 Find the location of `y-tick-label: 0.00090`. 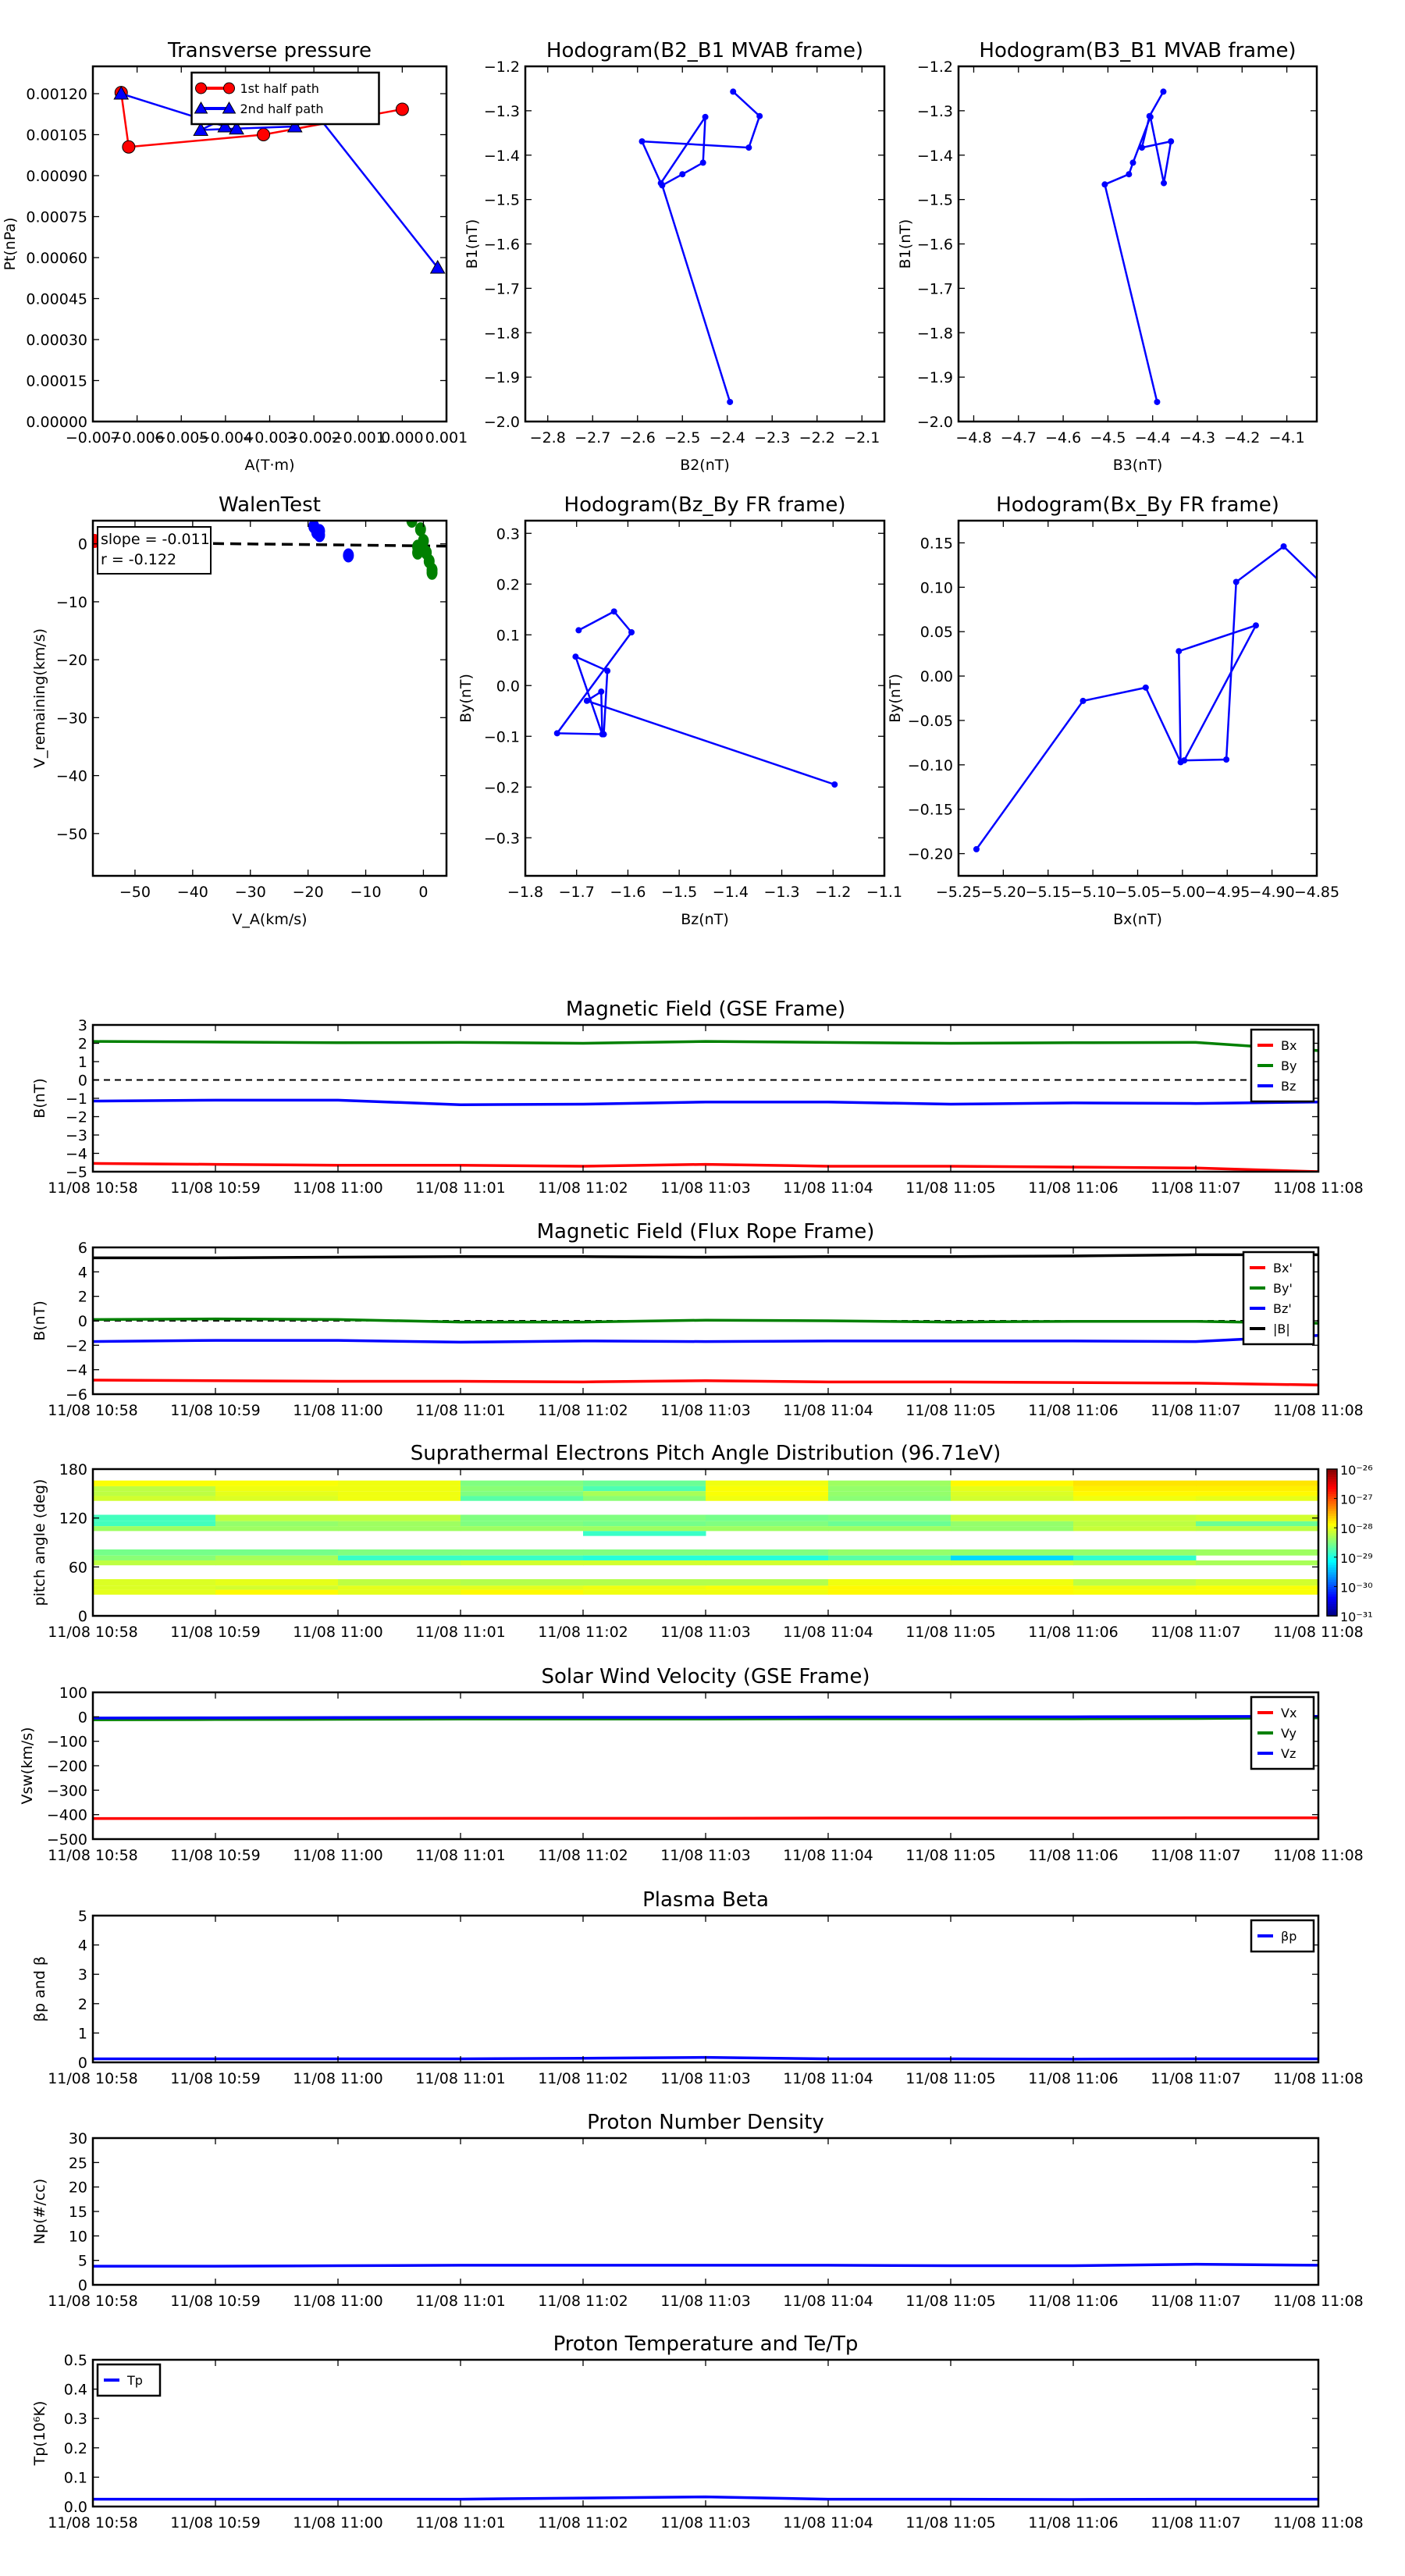

y-tick-label: 0.00090 is located at coordinates (56, 176).